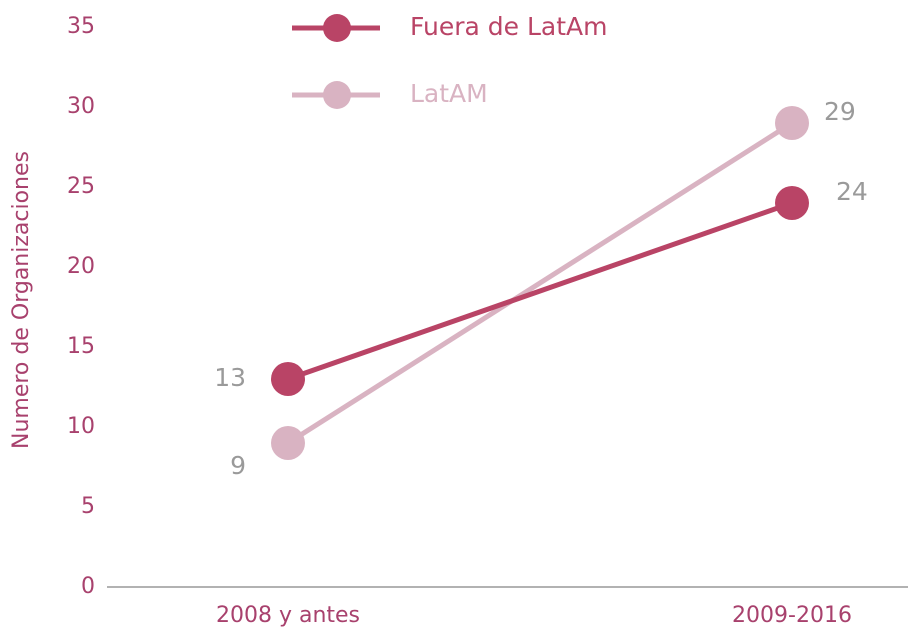 This screenshot has width=908, height=632. I want to click on data-label: 9, so click(238, 465).